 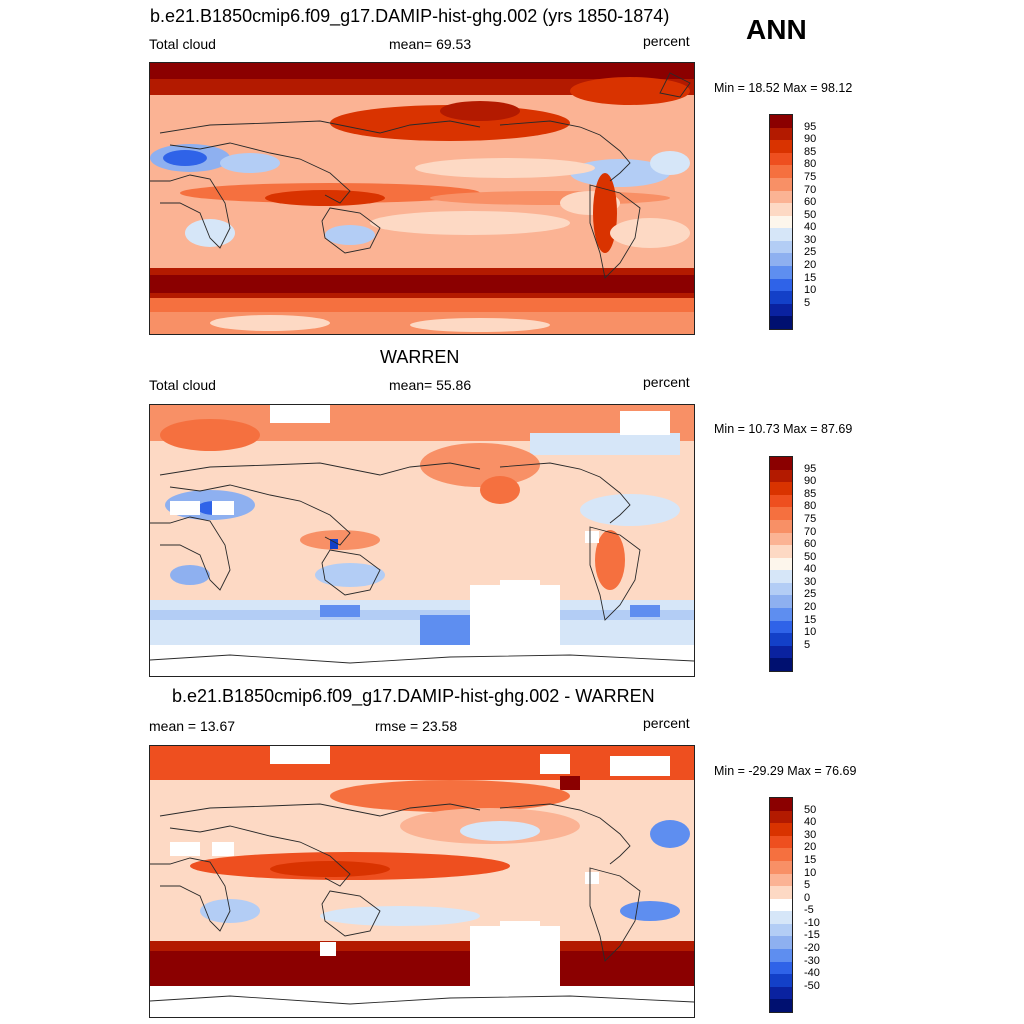 What do you see at coordinates (776, 29) in the screenshot?
I see `season-label: ANN` at bounding box center [776, 29].